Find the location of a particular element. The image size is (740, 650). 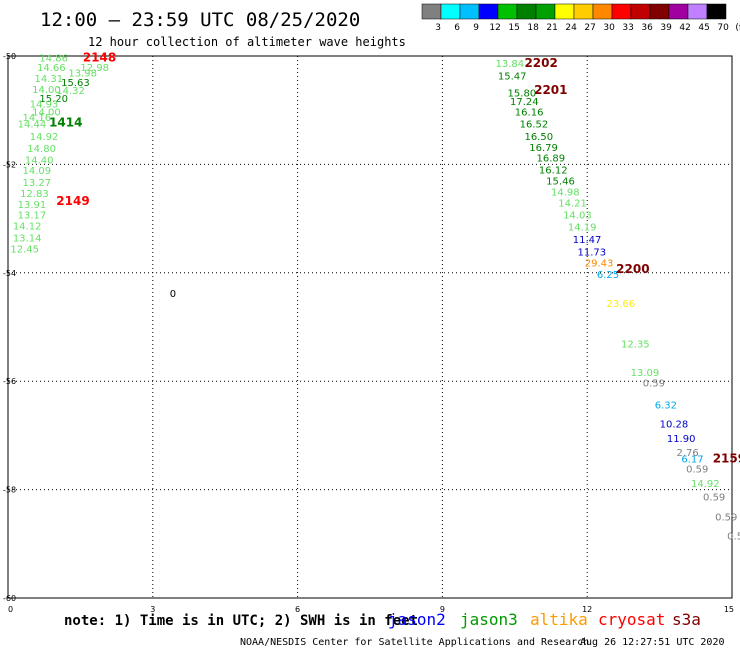

swh-value-label: 13.91 is located at coordinates (32, 205).